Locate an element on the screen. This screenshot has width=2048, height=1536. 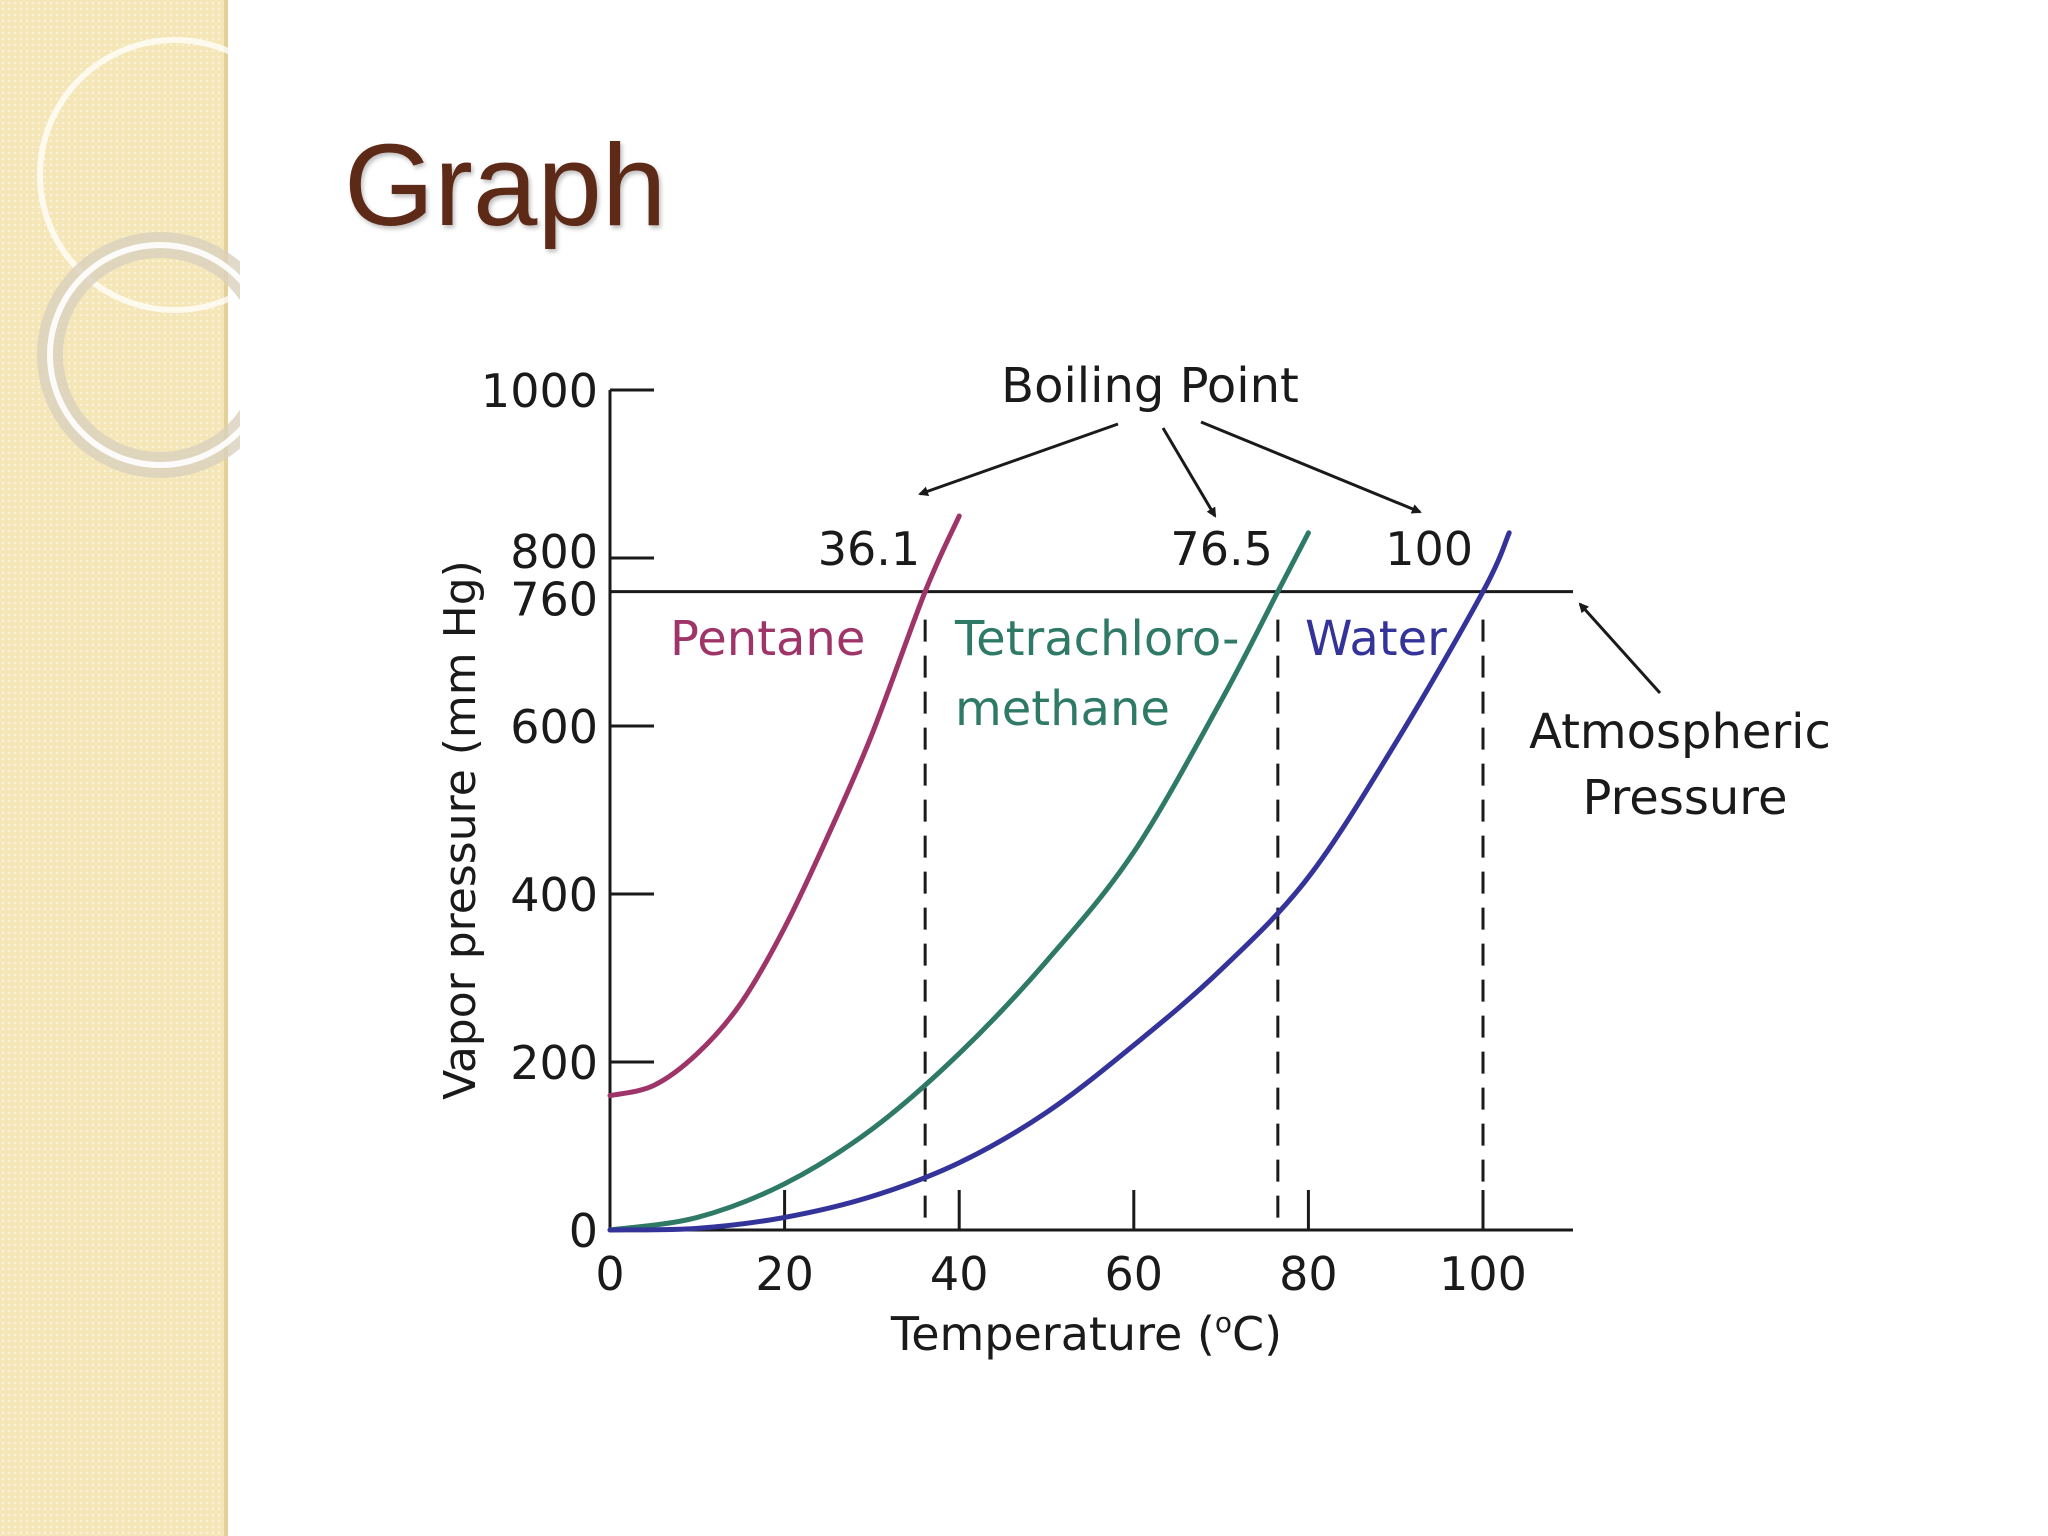
series-label: Pentane is located at coordinates (767, 639).